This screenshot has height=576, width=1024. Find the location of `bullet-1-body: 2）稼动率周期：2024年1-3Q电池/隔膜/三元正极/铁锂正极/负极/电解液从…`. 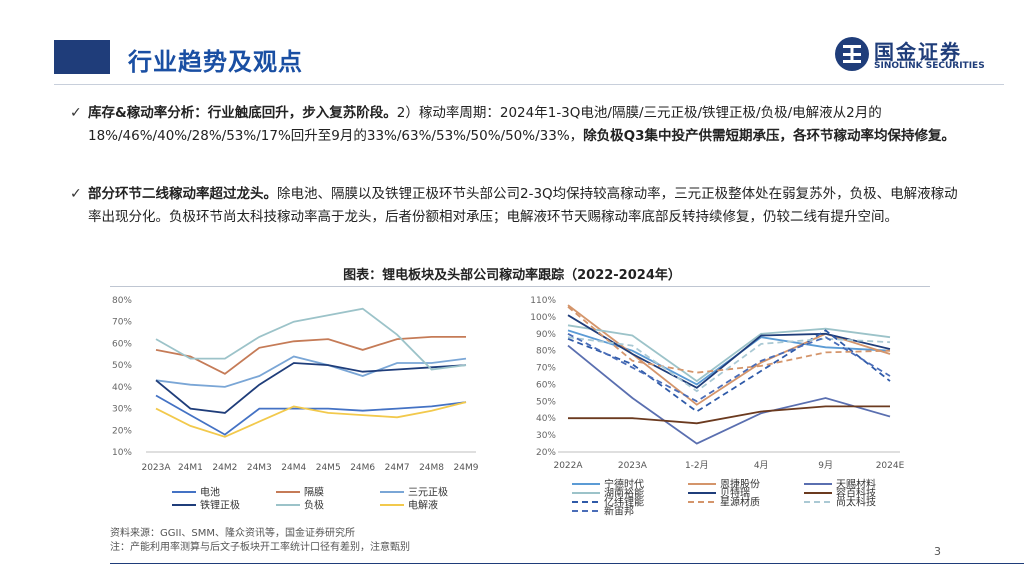

bullet-1-body: 2）稼动率周期：2024年1-3Q电池/隔膜/三元正极/铁锂正极/负极/电解液从… is located at coordinates (485, 124).